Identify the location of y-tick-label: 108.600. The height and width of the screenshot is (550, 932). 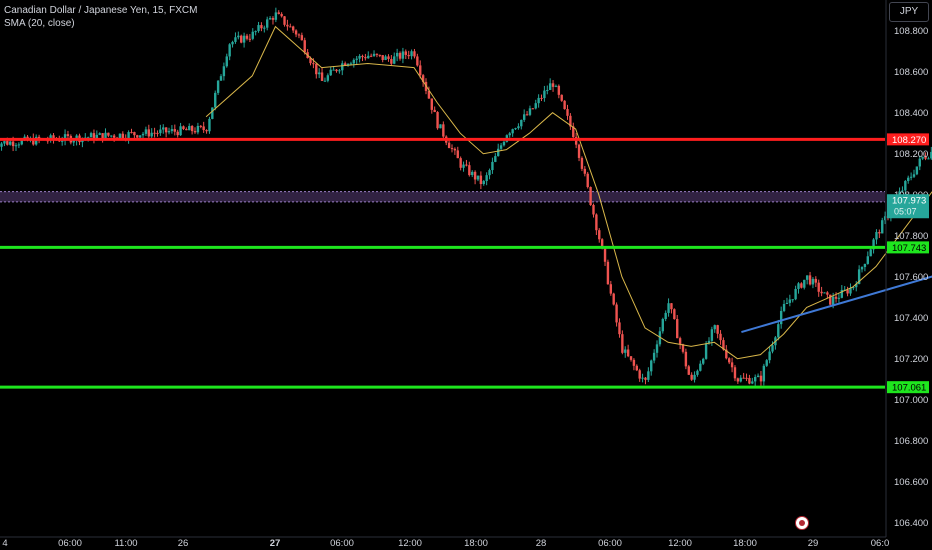
(911, 72).